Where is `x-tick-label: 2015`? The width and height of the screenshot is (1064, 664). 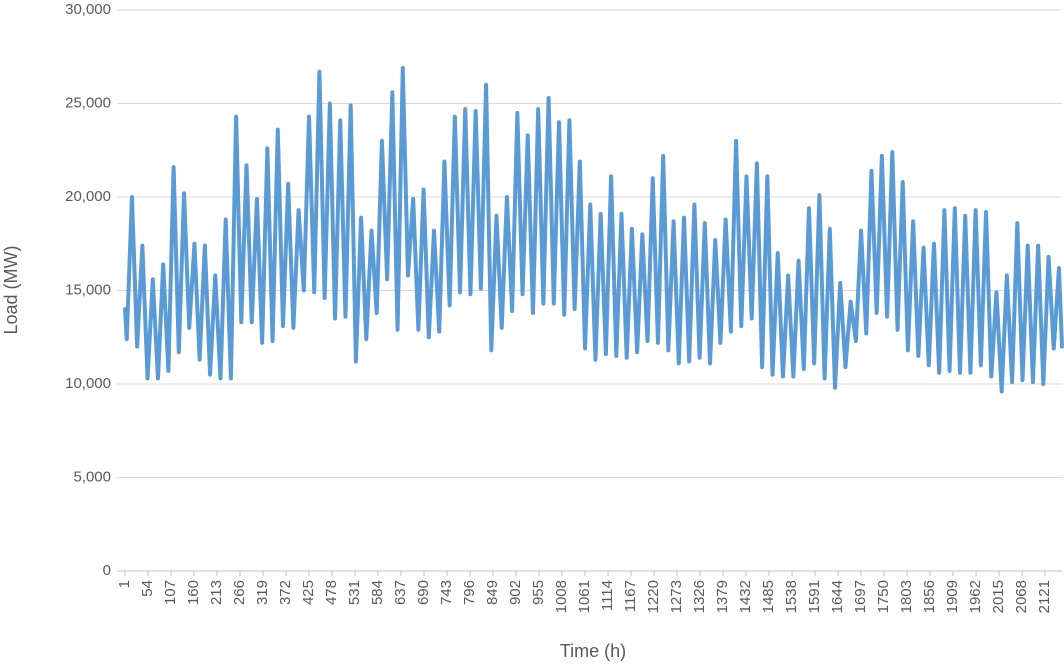
x-tick-label: 2015 is located at coordinates (998, 596).